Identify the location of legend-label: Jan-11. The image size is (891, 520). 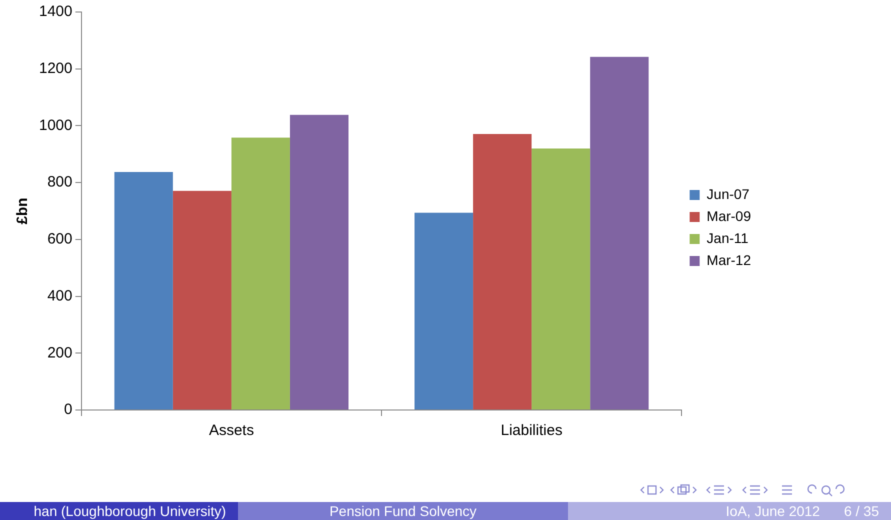
(727, 238).